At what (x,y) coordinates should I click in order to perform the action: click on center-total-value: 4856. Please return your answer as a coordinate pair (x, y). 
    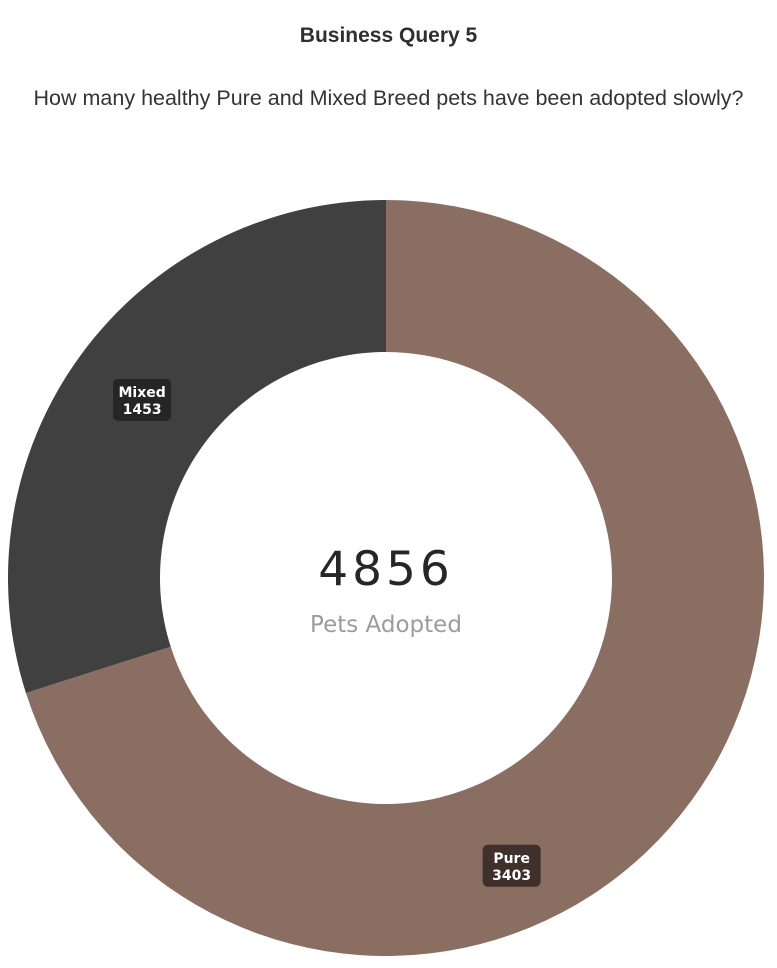
    Looking at the image, I should click on (386, 569).